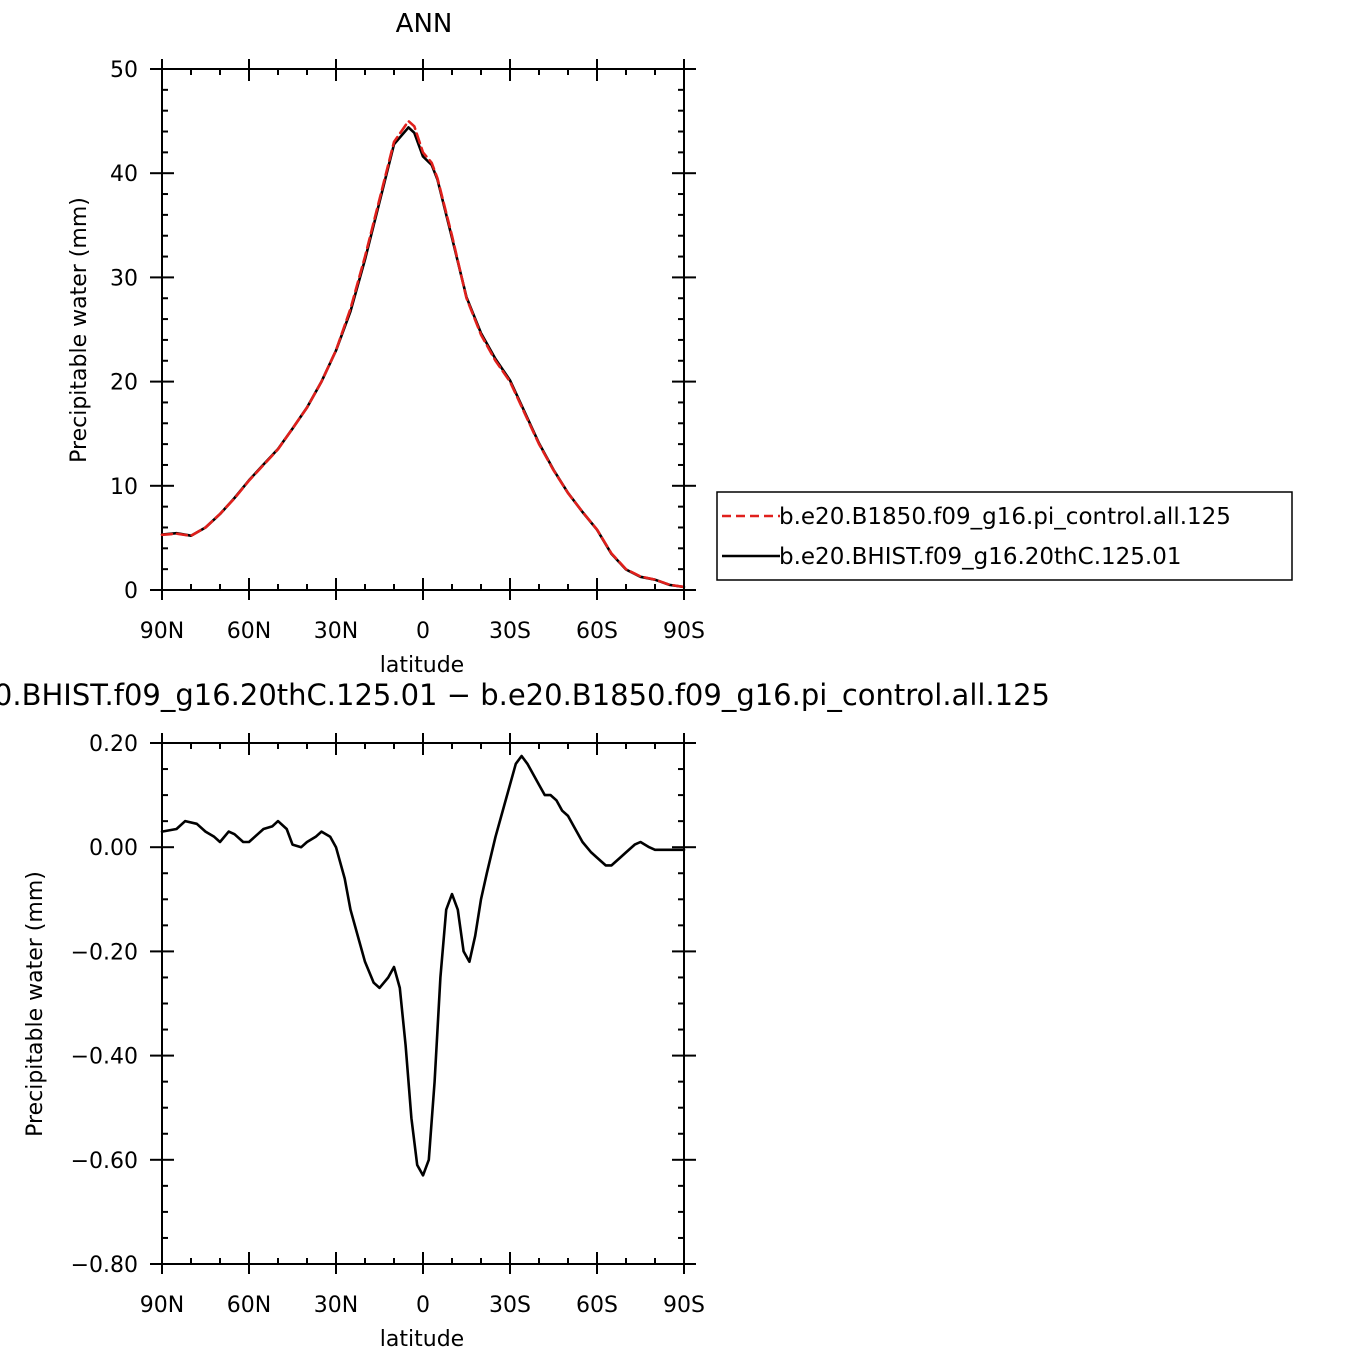 The width and height of the screenshot is (1358, 1358). I want to click on legend-box, so click(1004, 536).